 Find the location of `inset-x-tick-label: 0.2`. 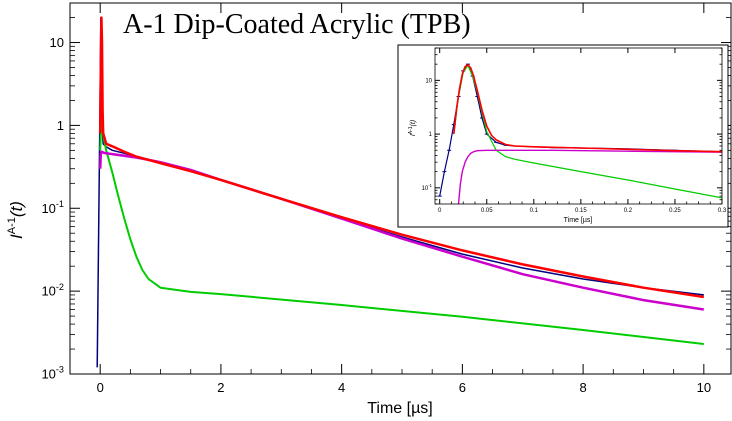

inset-x-tick-label: 0.2 is located at coordinates (628, 211).